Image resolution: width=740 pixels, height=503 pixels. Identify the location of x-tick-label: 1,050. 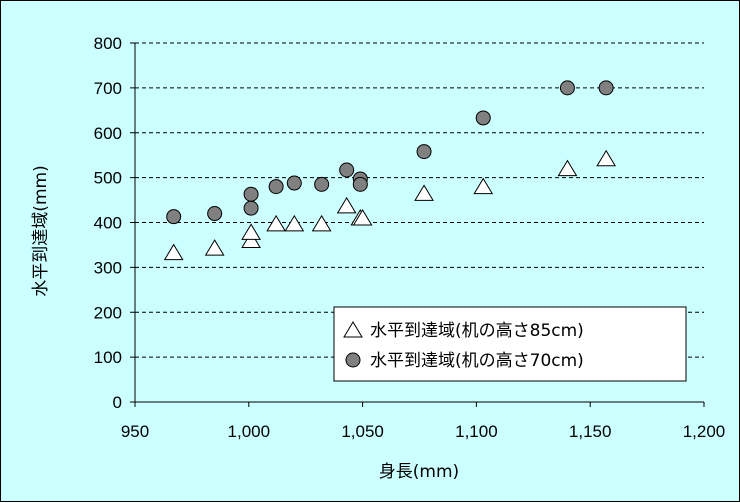
(362, 431).